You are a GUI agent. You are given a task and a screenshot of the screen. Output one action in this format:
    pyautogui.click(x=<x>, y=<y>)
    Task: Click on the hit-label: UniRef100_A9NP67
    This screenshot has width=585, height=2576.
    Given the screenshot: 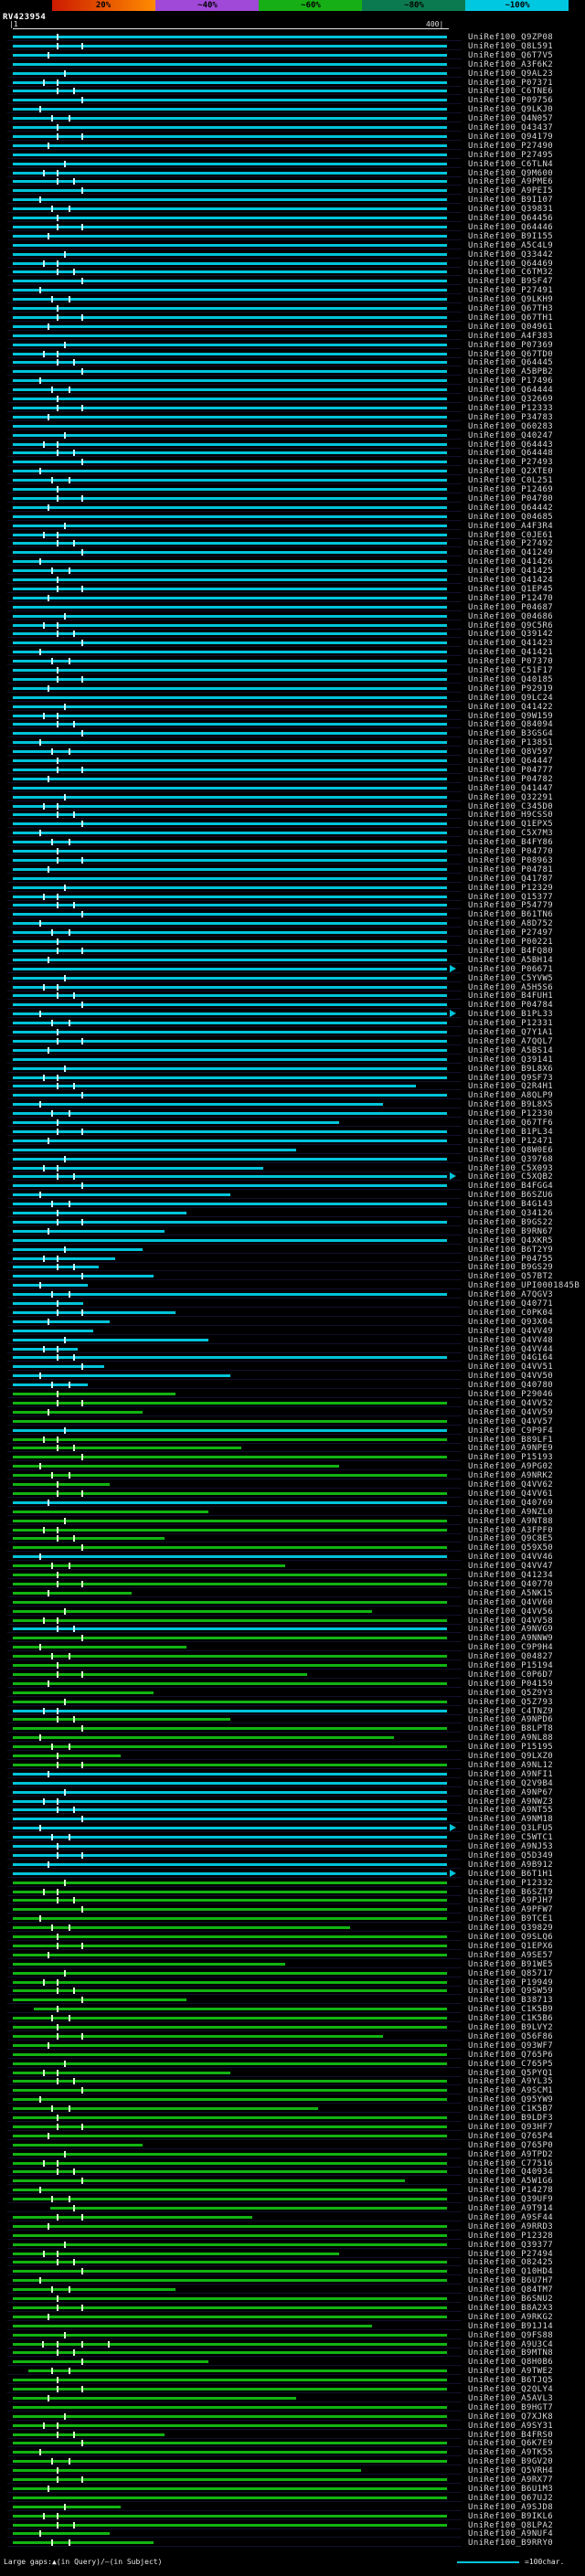 What is the action you would take?
    pyautogui.click(x=511, y=1792)
    